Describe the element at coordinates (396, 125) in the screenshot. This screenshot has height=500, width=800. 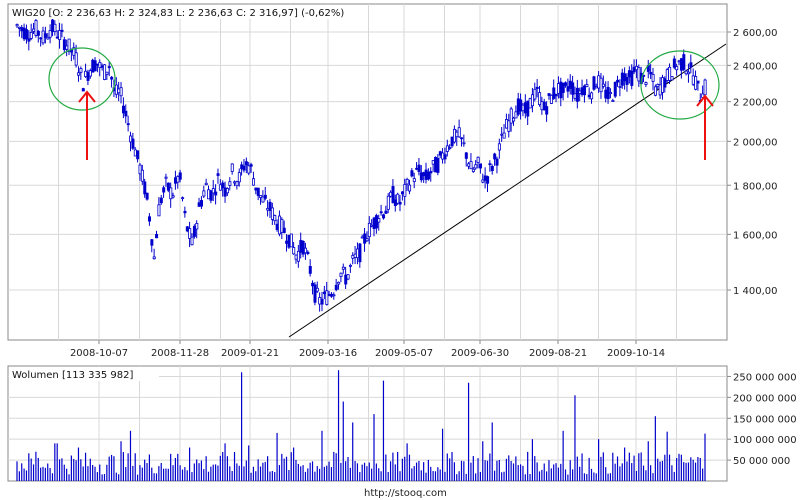
I see `highlight-arrows` at that location.